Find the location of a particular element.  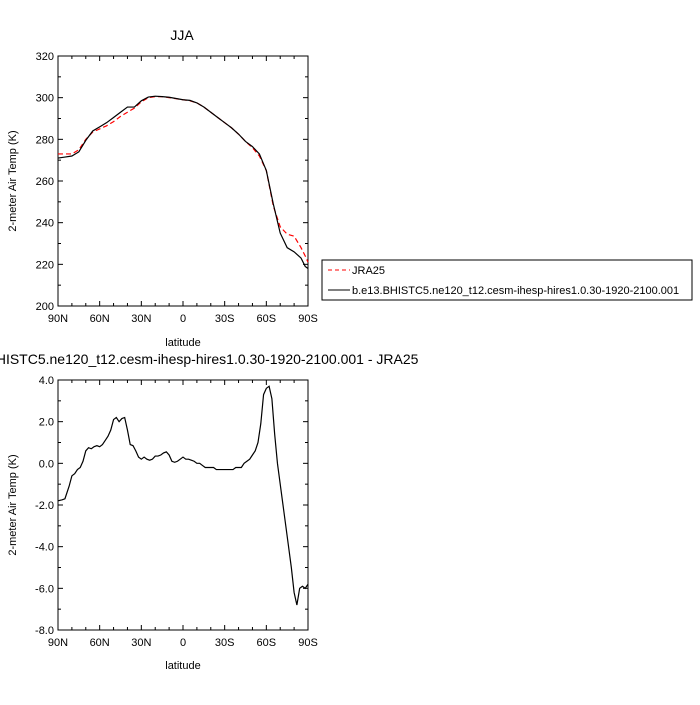

top-y-ticks: 200 220 240 260 280 300 320 is located at coordinates (172, 182).